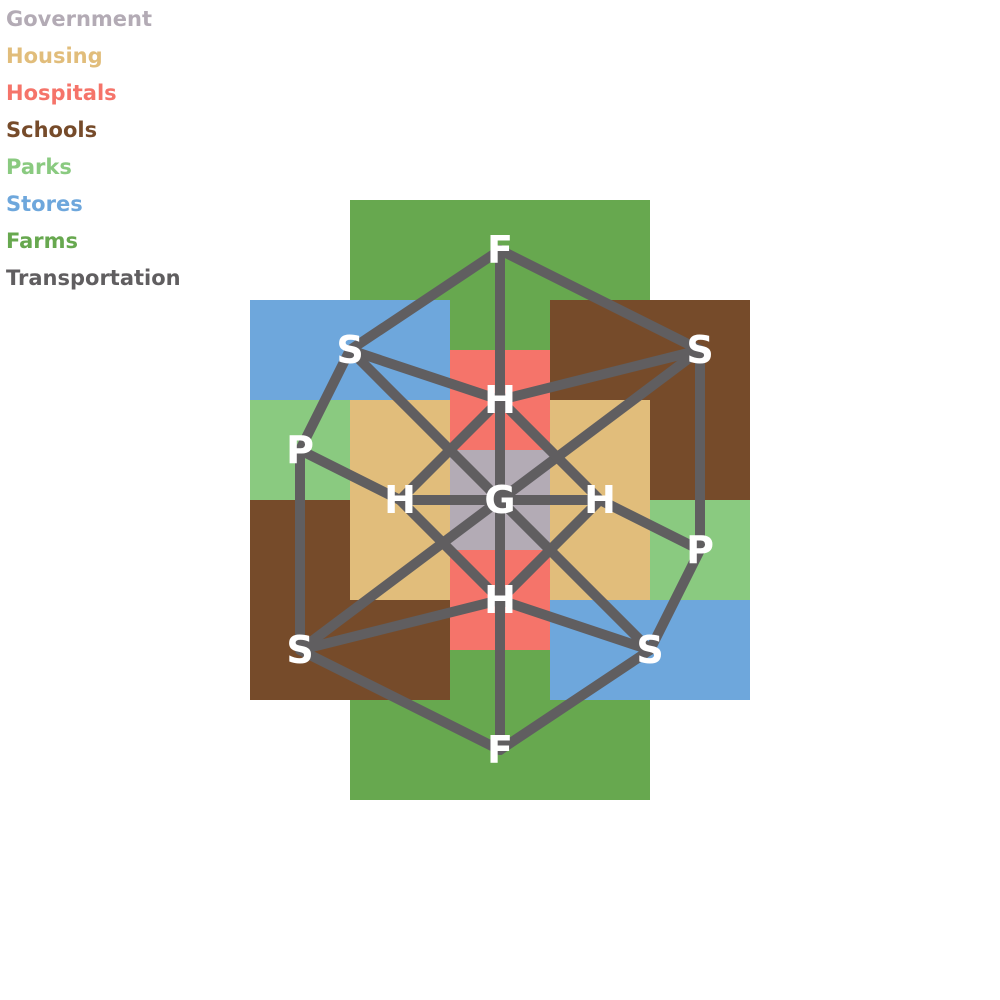 This screenshot has width=1000, height=1000. I want to click on node-f-bottom: F, so click(500, 750).